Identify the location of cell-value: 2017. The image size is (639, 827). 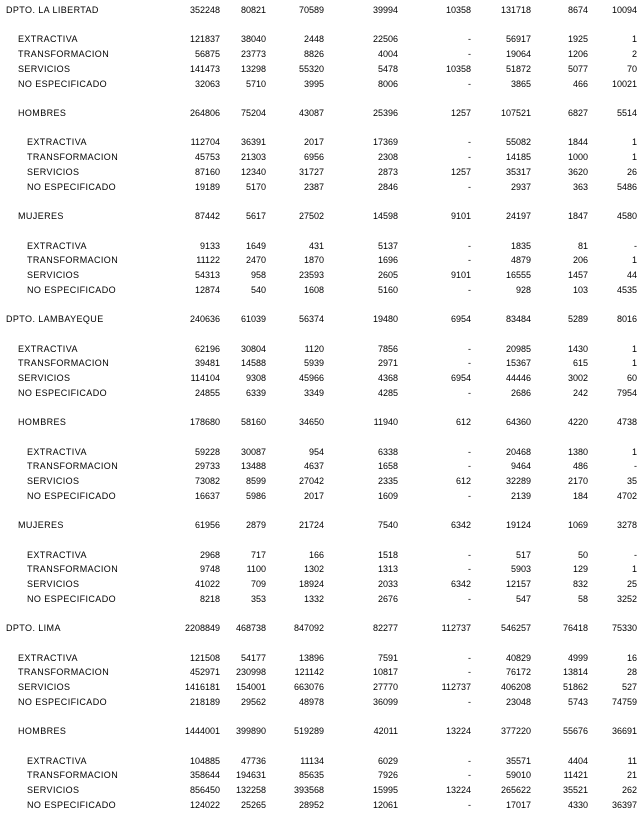
(313, 495).